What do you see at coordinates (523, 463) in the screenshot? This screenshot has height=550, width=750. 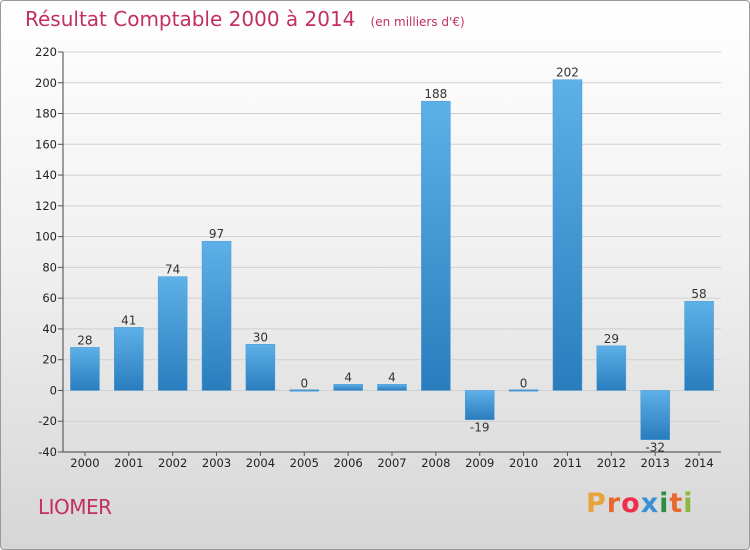 I see `x-tick-label: 2010` at bounding box center [523, 463].